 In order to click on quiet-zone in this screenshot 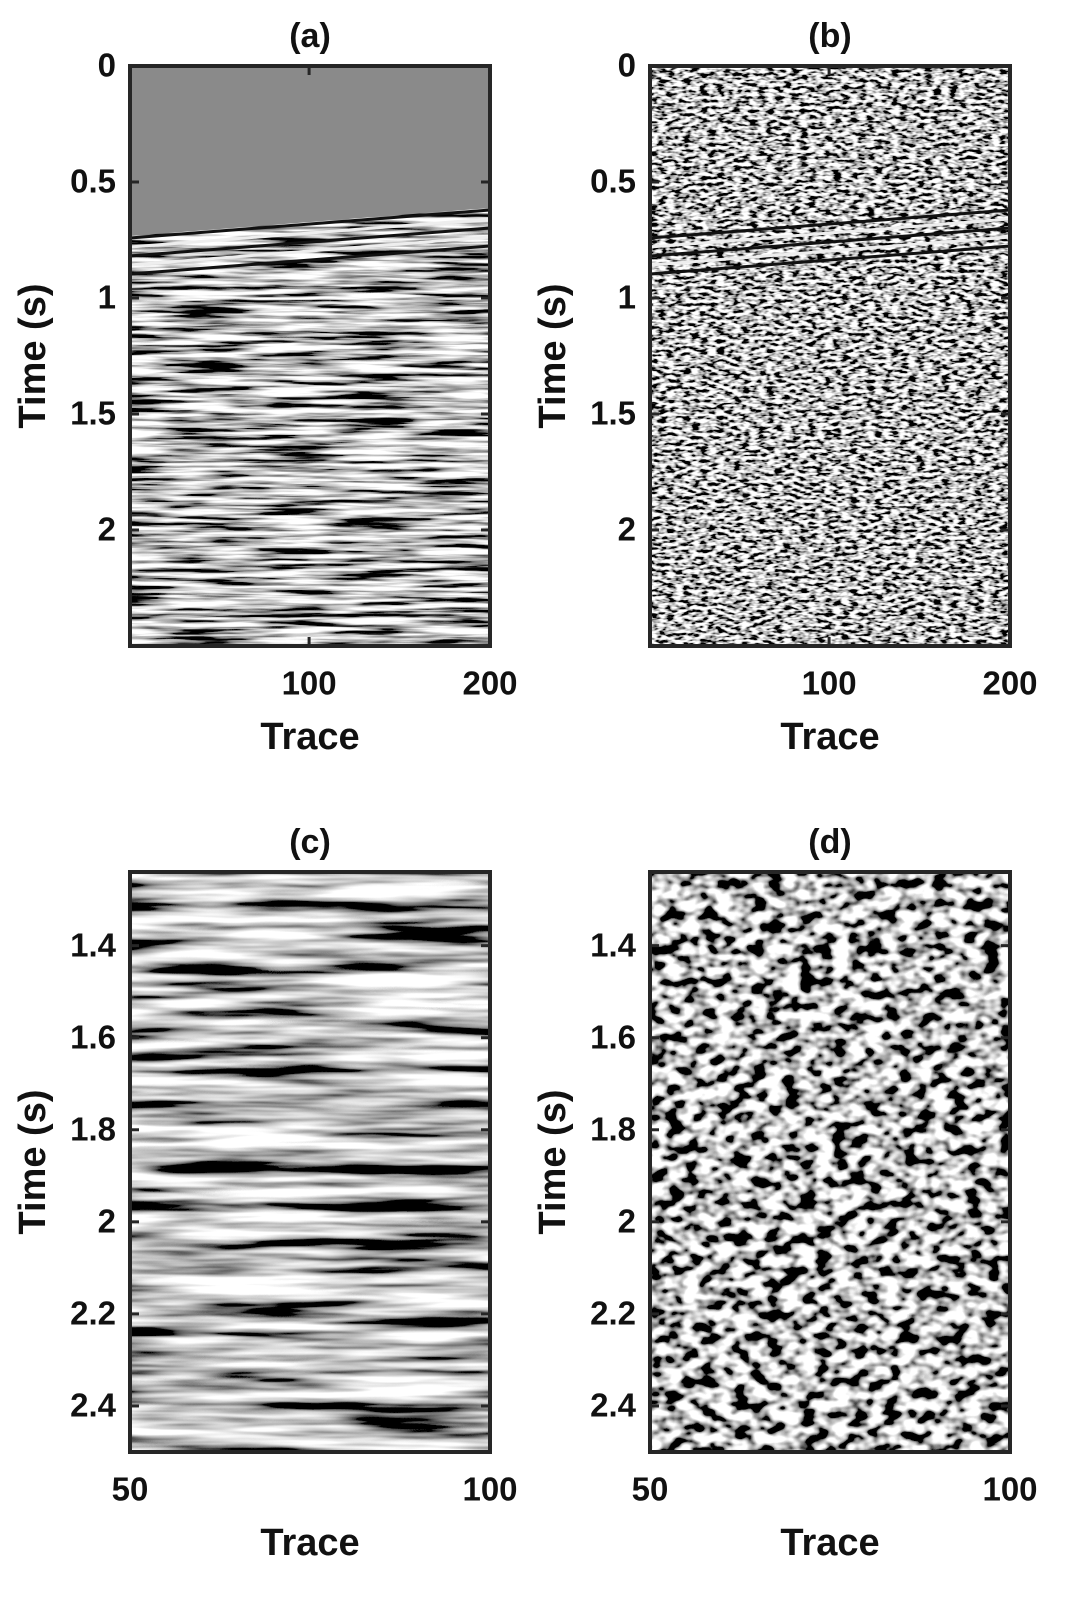, I will do `click(310, 151)`.